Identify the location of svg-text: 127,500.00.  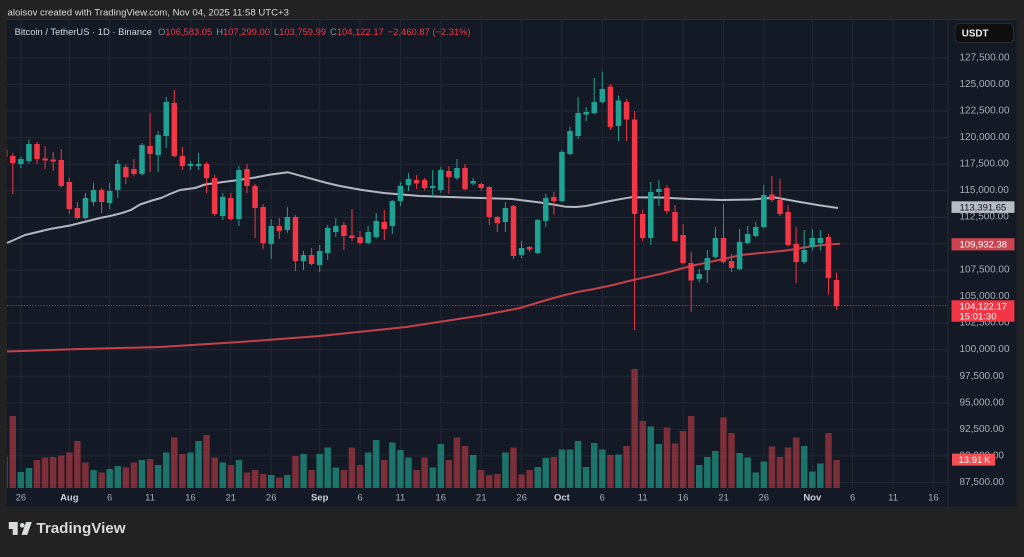
(985, 57).